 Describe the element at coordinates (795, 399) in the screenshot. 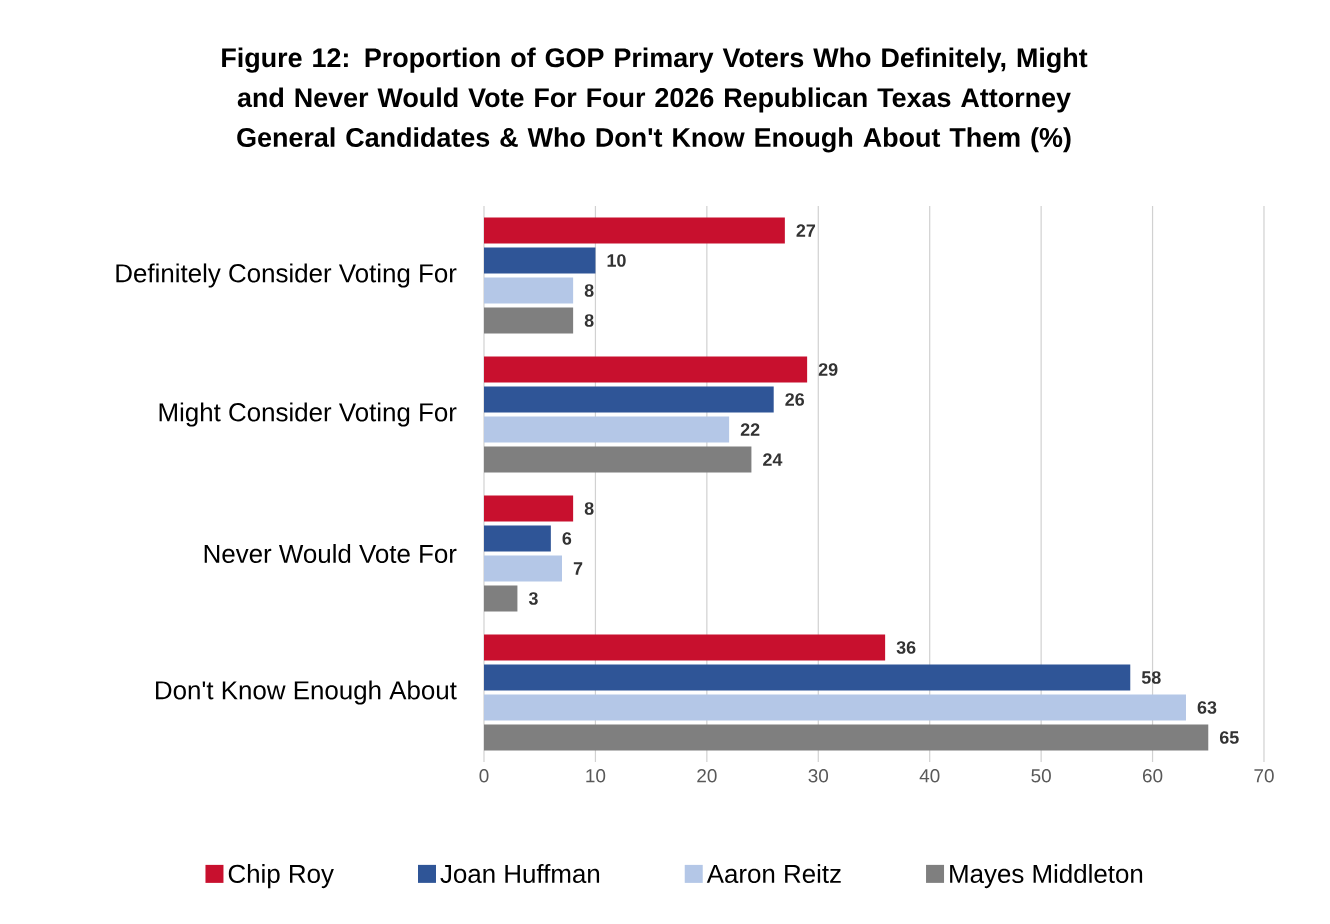

I see `data-label: 26` at that location.